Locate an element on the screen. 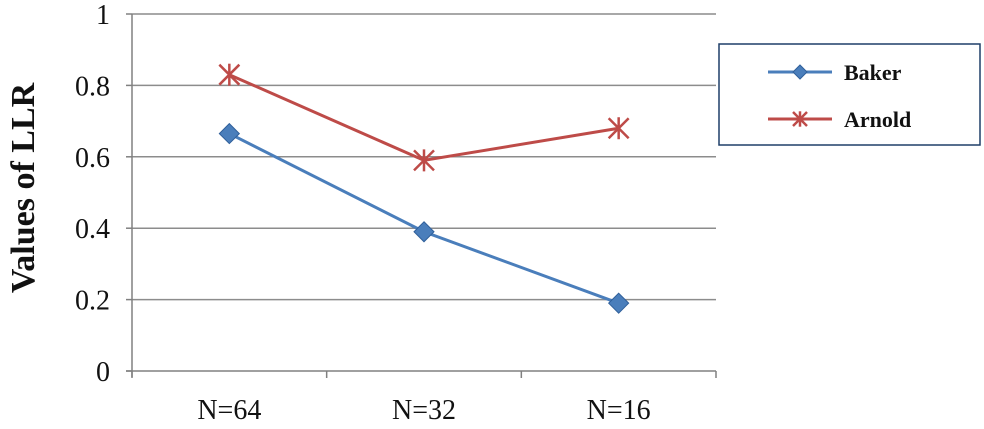  y-tick-label: 0.2 is located at coordinates (92, 301).